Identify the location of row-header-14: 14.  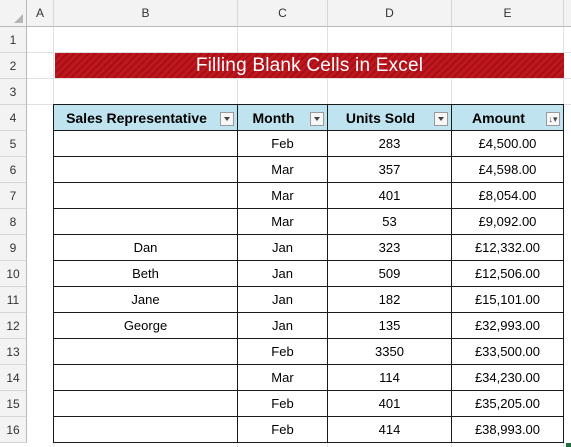
(13, 378).